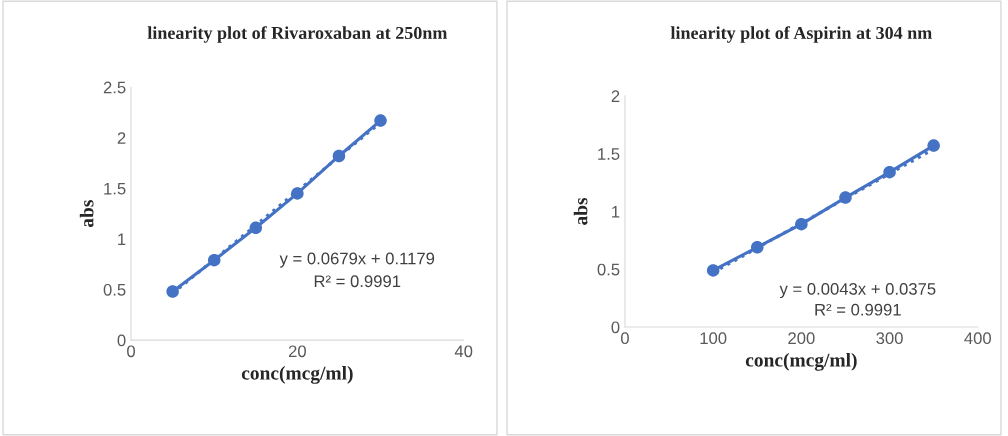 The image size is (1008, 436). I want to click on x-tick-label: 200, so click(801, 338).